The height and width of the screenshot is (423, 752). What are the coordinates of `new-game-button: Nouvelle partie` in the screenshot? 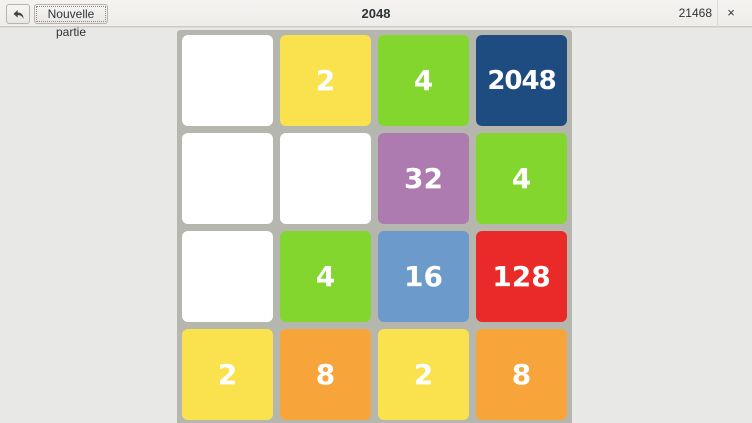 It's located at (71, 21).